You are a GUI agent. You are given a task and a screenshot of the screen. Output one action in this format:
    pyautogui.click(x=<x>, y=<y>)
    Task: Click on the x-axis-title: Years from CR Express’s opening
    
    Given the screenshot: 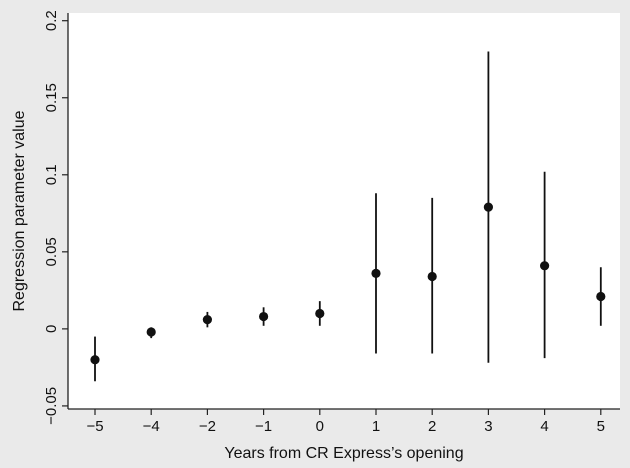 What is the action you would take?
    pyautogui.click(x=343, y=453)
    